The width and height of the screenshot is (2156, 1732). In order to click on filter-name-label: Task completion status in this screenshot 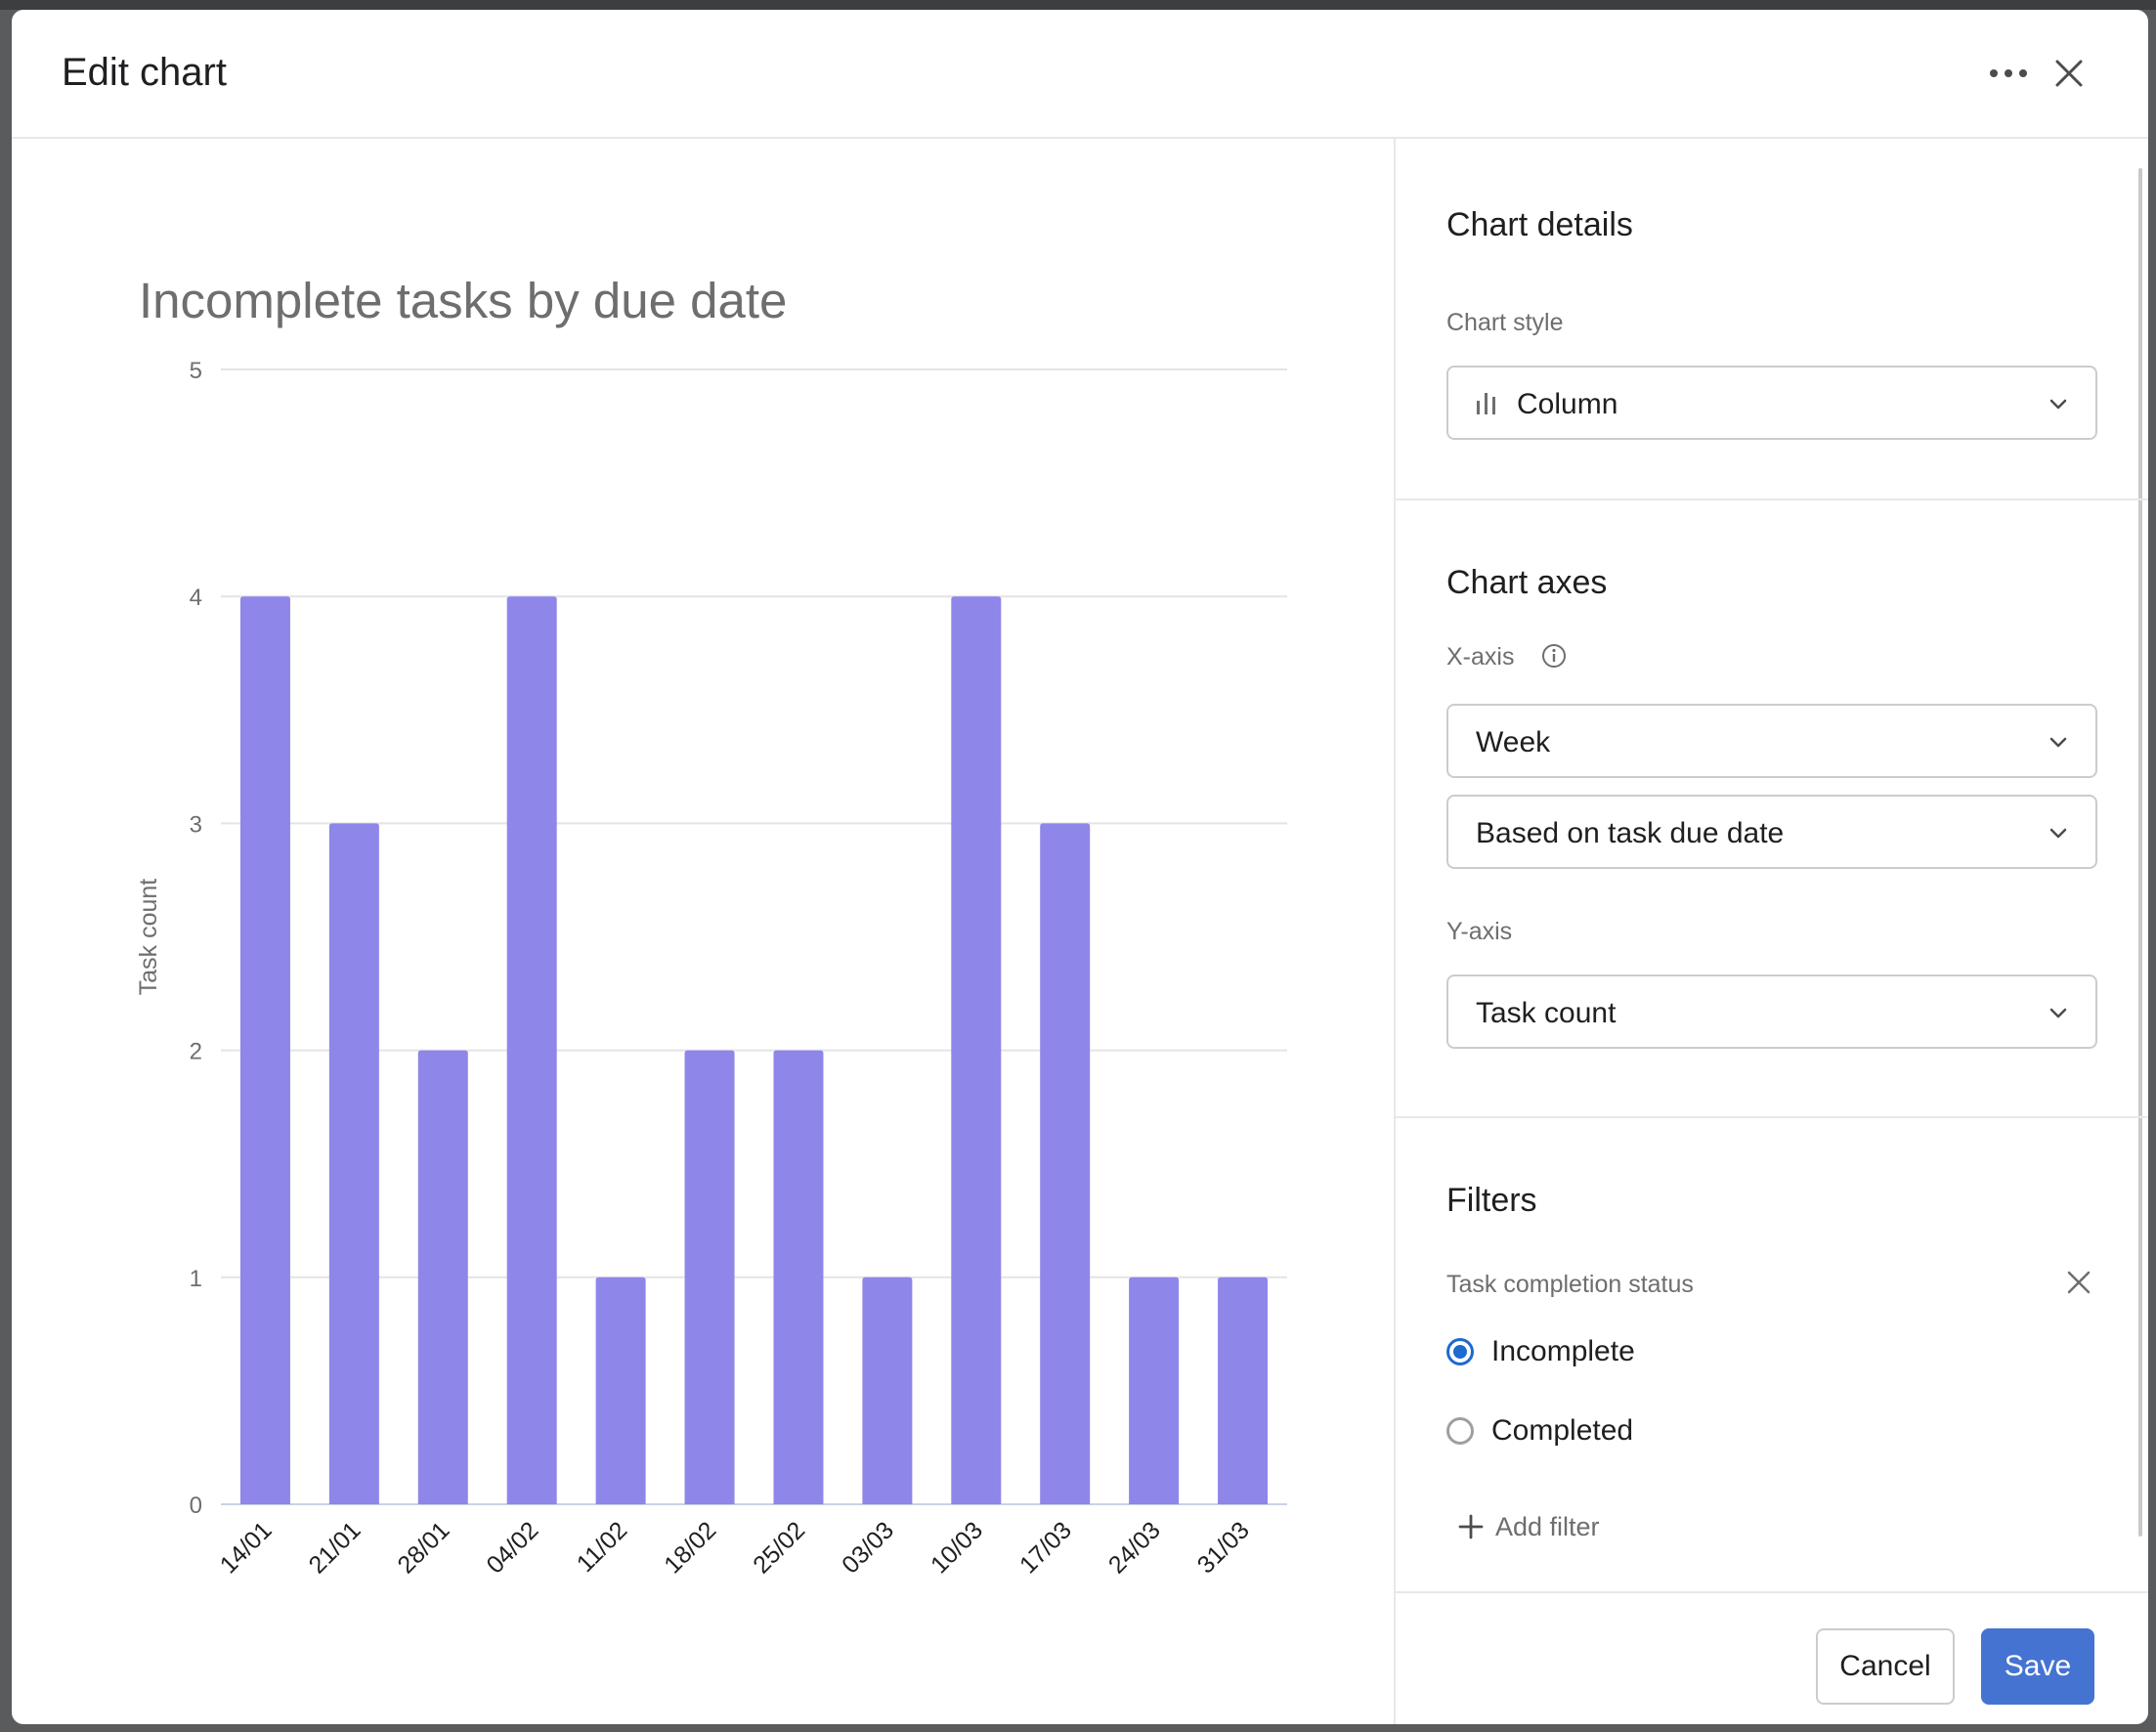, I will do `click(1570, 1284)`.